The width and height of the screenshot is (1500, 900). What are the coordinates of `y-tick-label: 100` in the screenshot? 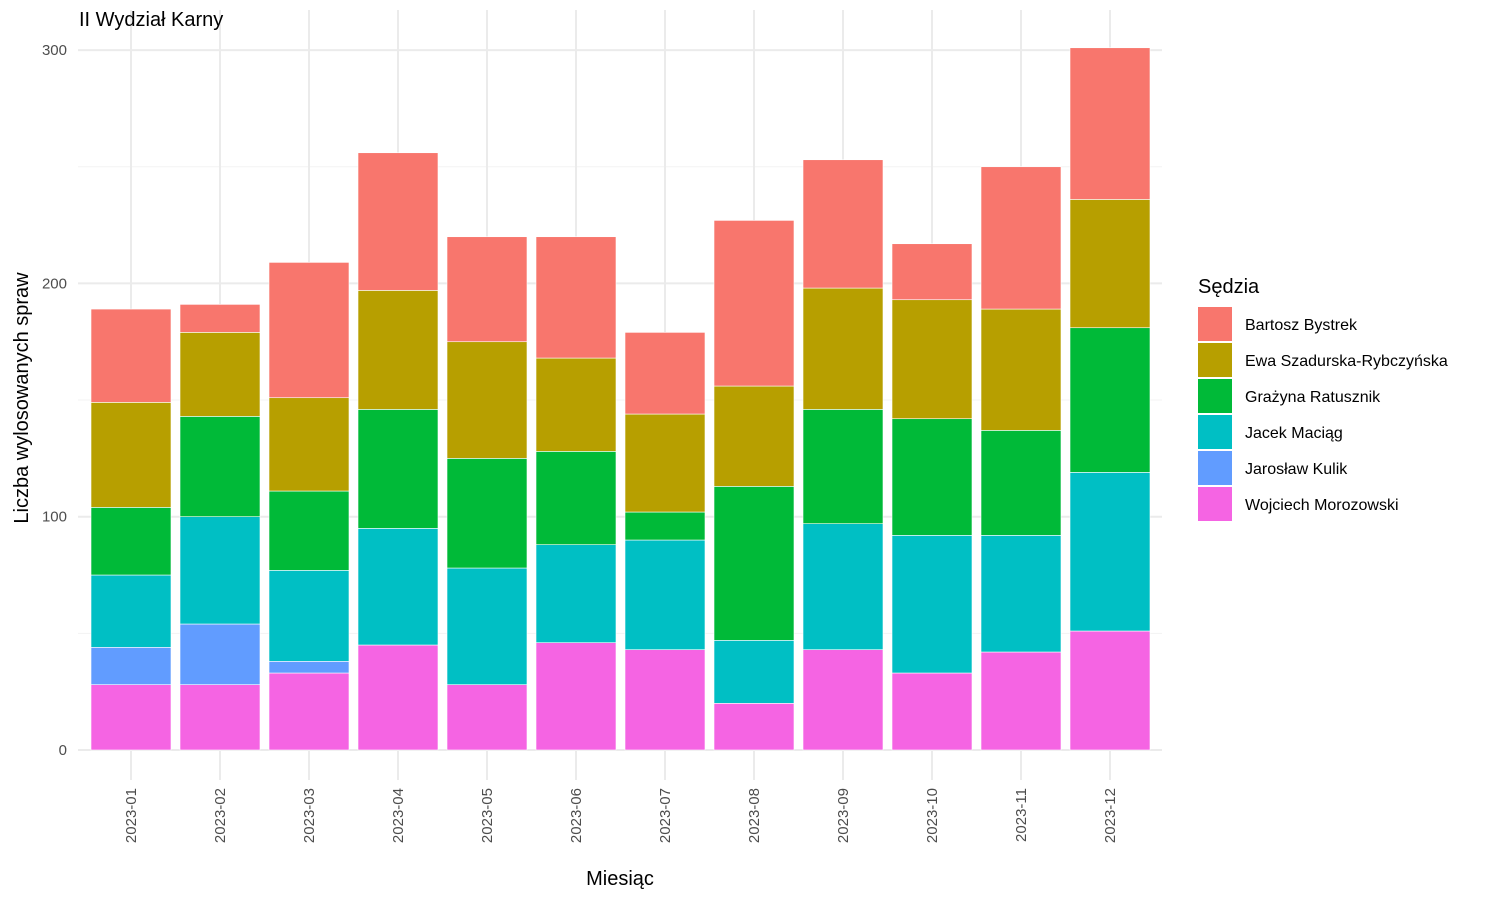 It's located at (54, 517).